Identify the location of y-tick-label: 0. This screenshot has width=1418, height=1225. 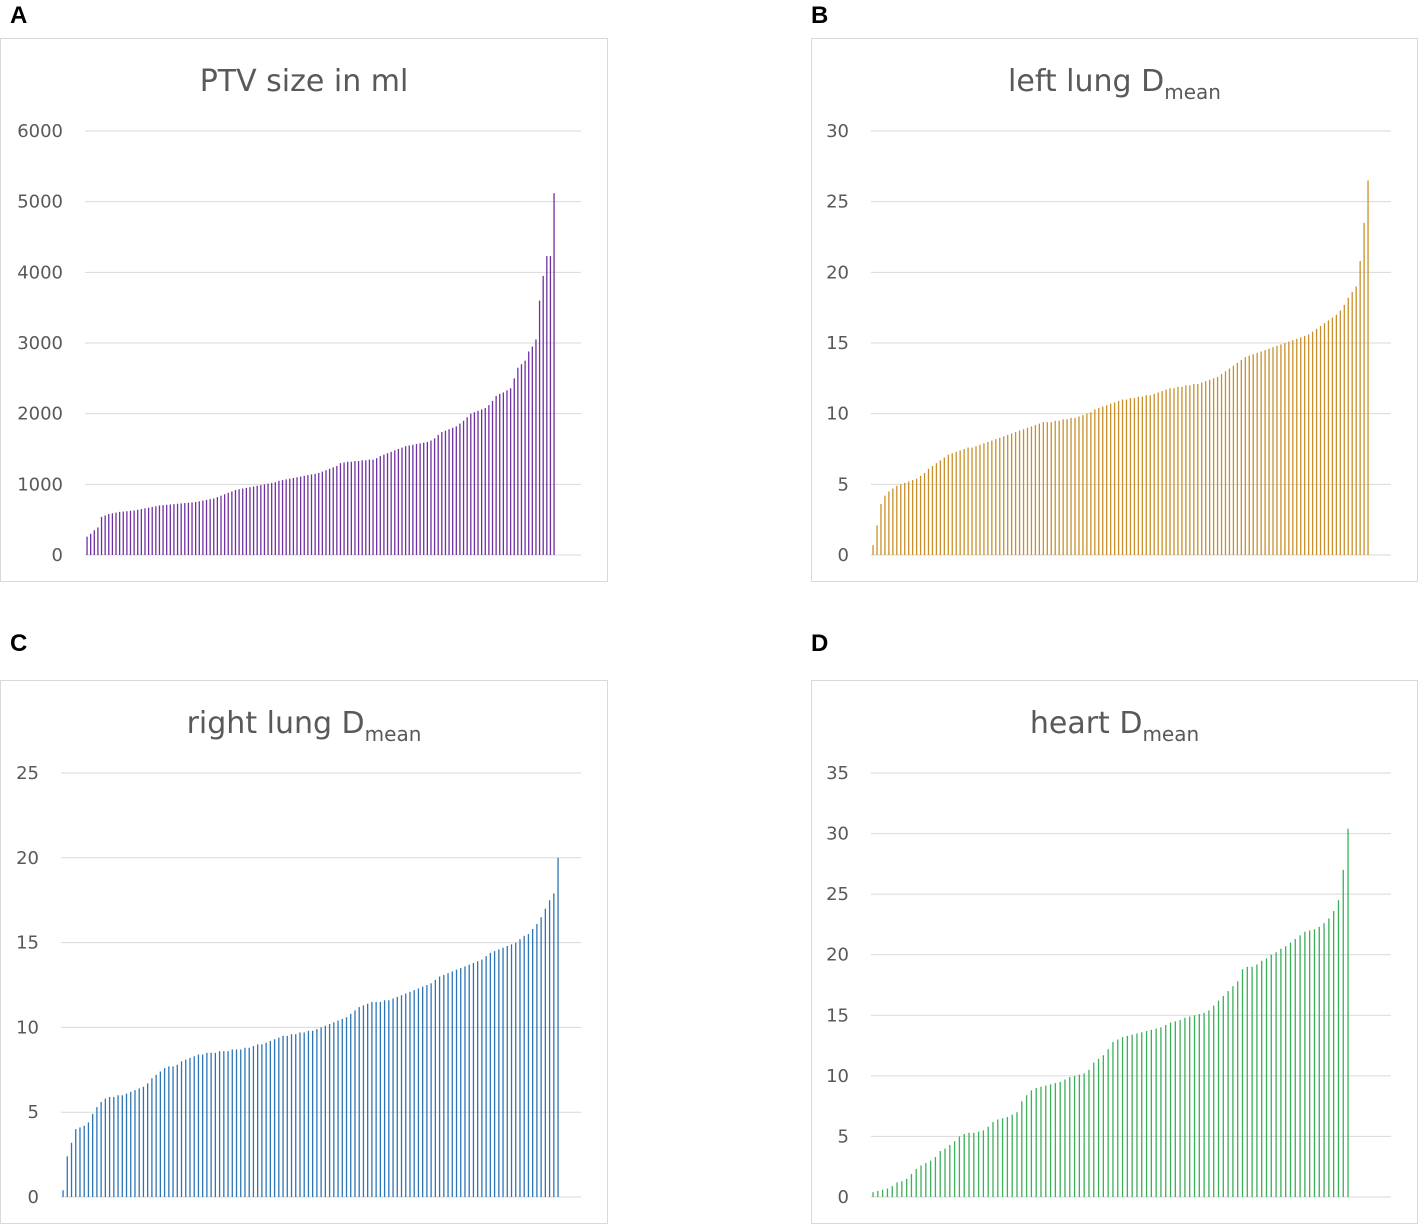
(843, 1197).